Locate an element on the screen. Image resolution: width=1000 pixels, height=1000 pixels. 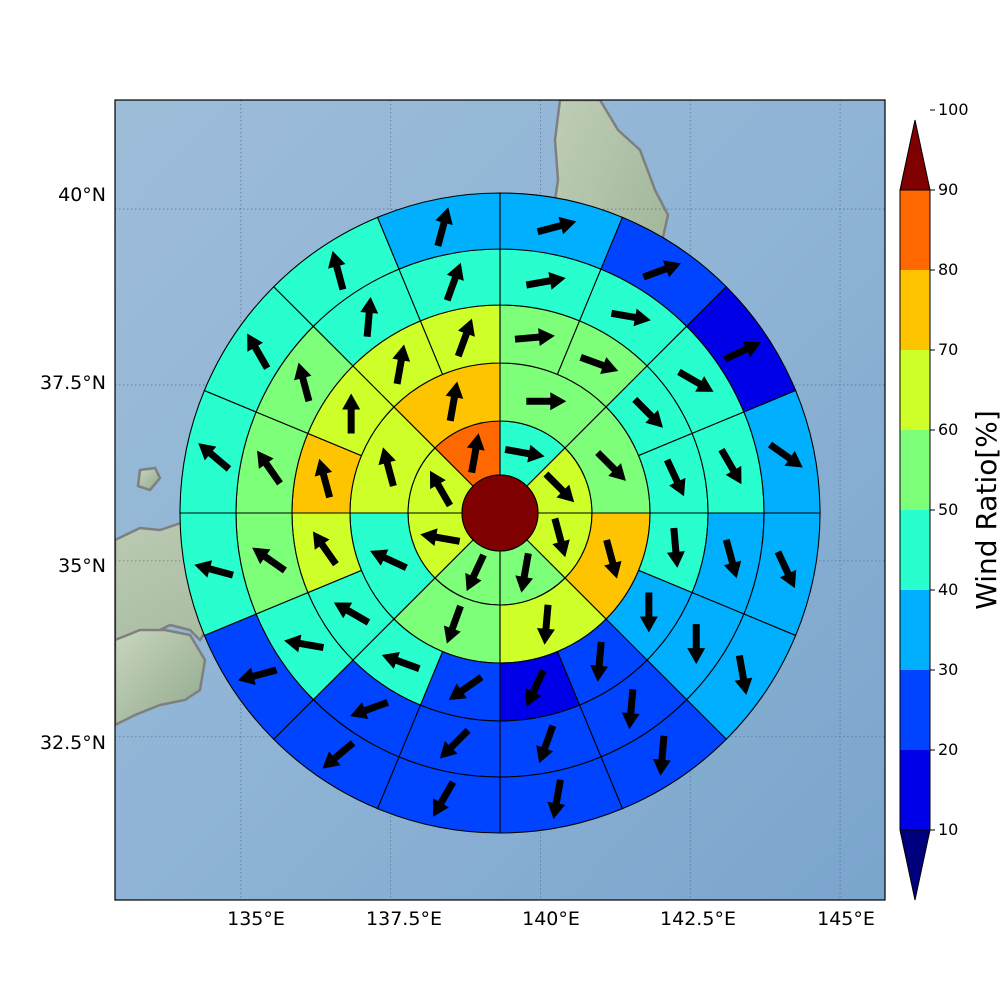
colorbar-swatches is located at coordinates (915, 510).